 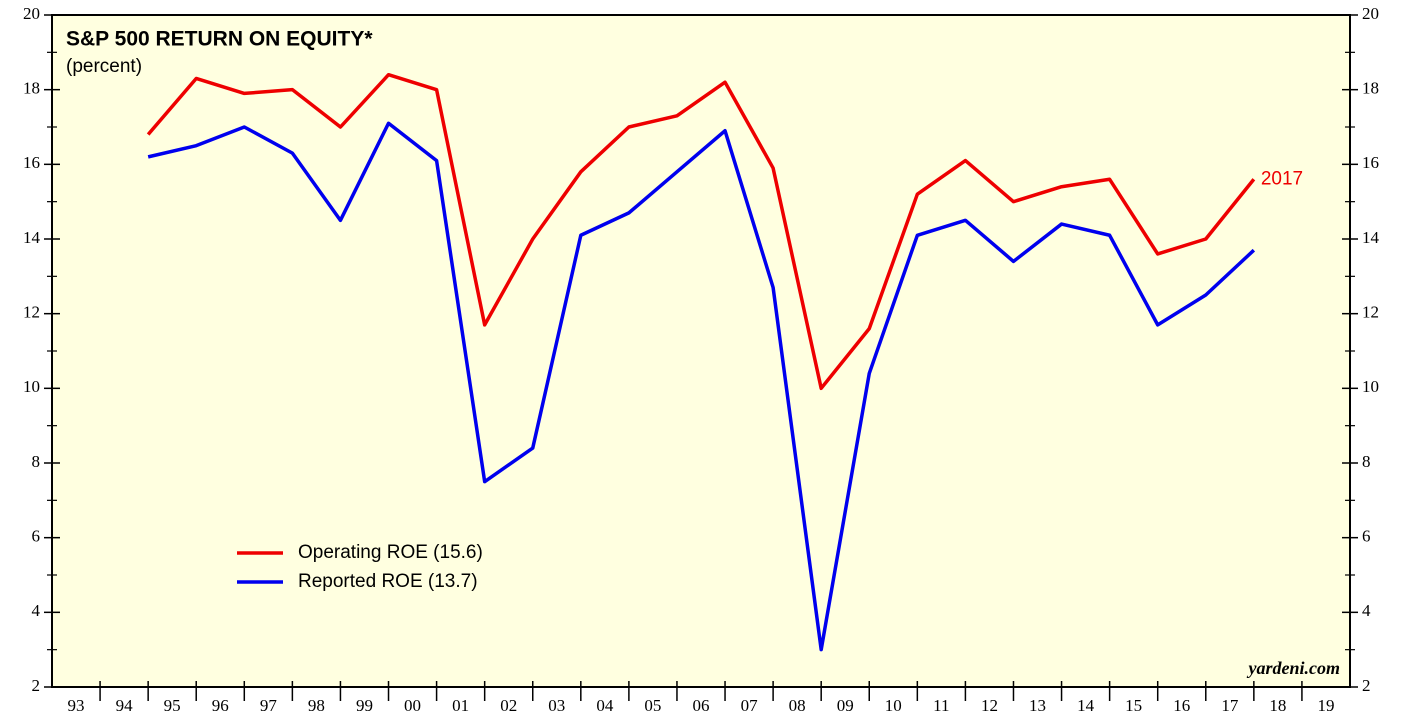 What do you see at coordinates (269, 705) in the screenshot?
I see `x-tick-label: 97` at bounding box center [269, 705].